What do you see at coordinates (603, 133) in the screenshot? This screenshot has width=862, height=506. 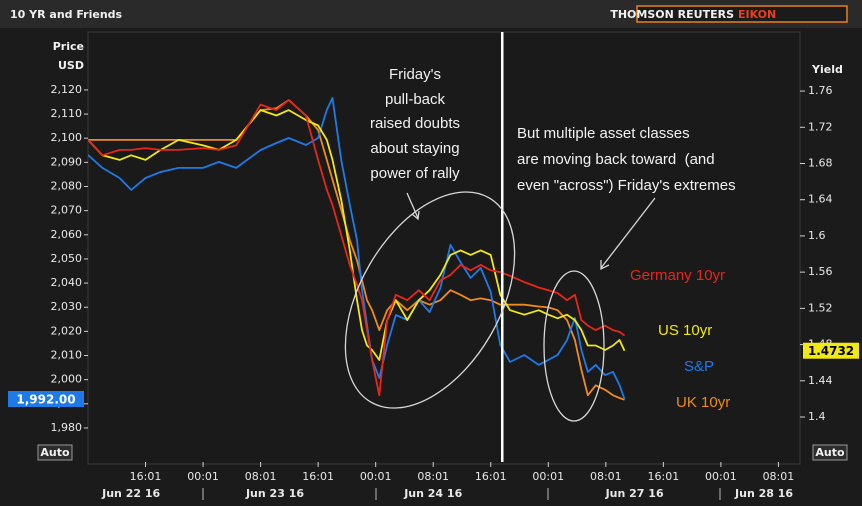 I see `annotation-line: But multiple asset classes` at bounding box center [603, 133].